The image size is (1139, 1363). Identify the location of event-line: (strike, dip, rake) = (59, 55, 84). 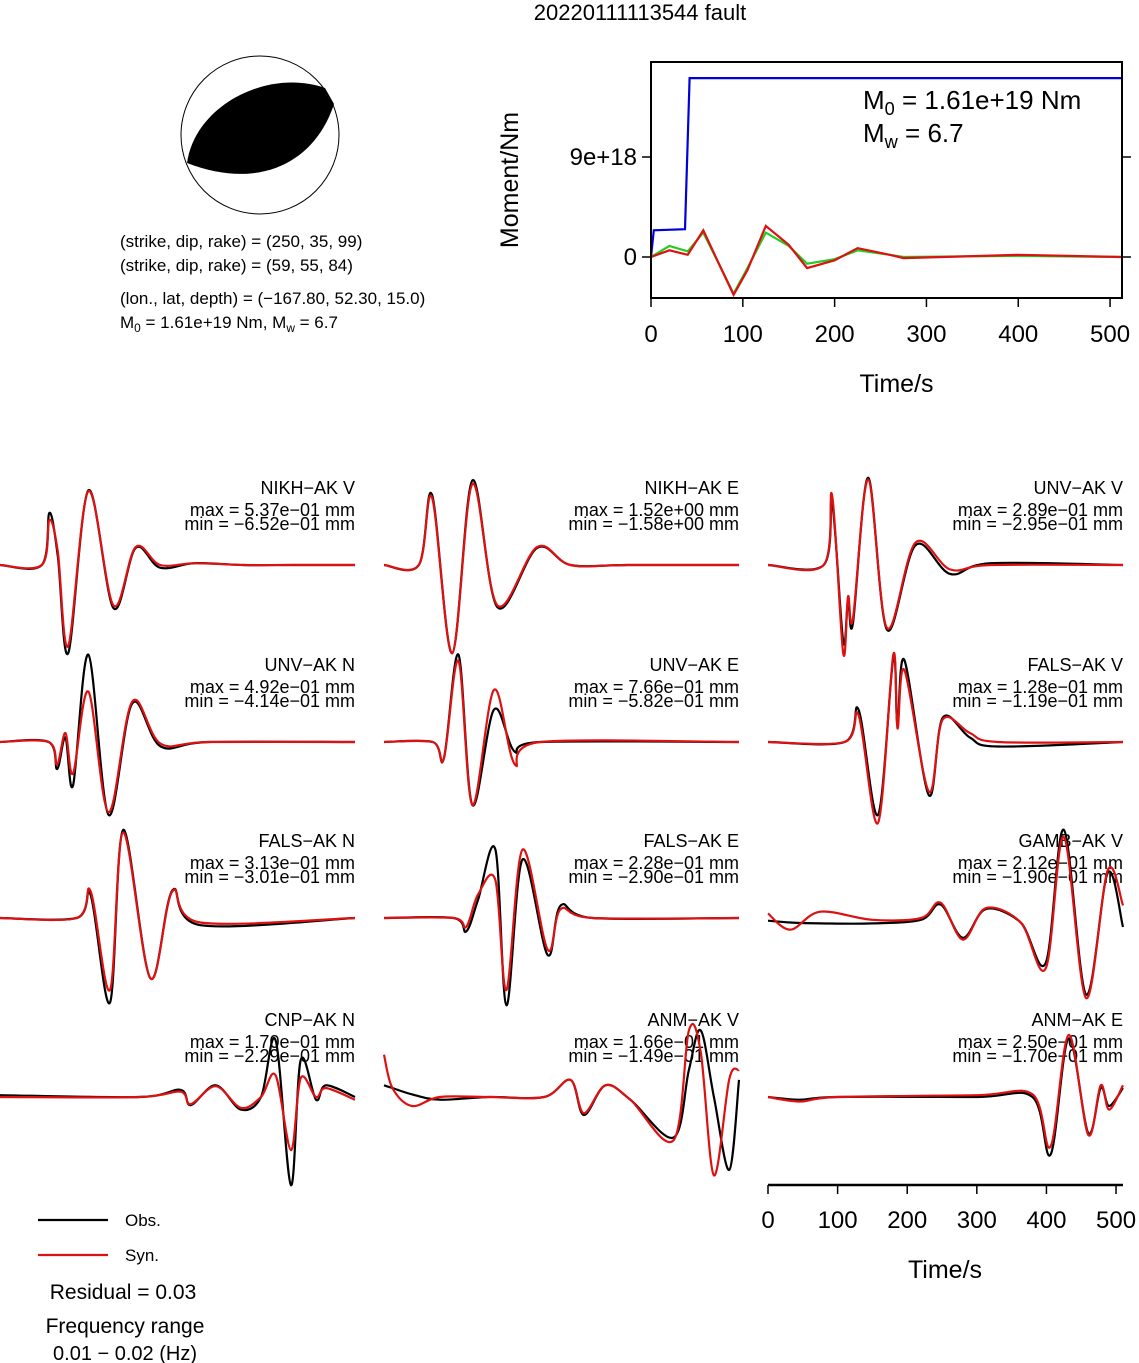
(236, 265).